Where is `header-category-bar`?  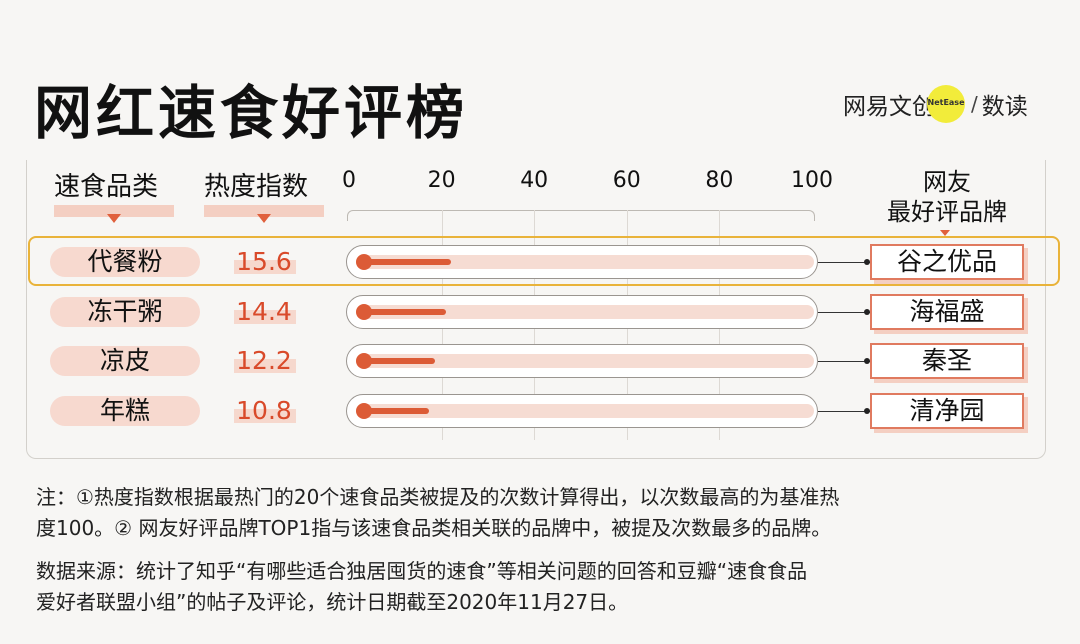
header-category-bar is located at coordinates (114, 211).